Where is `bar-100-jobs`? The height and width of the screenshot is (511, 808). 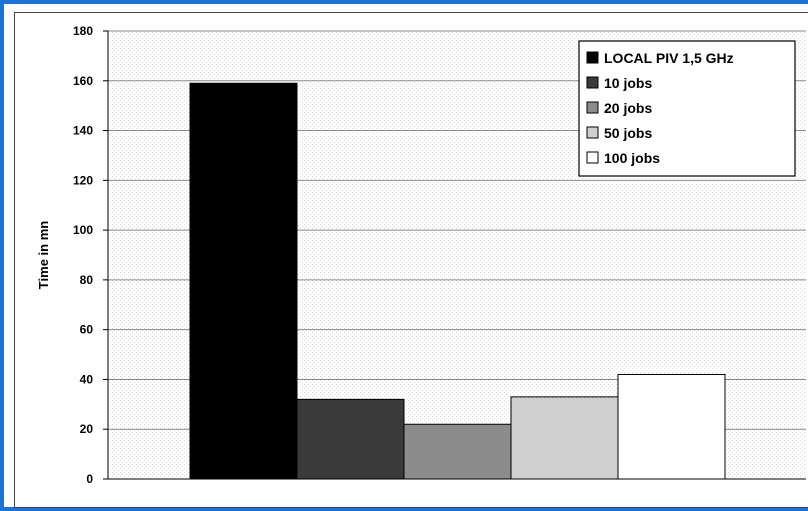 bar-100-jobs is located at coordinates (671, 426).